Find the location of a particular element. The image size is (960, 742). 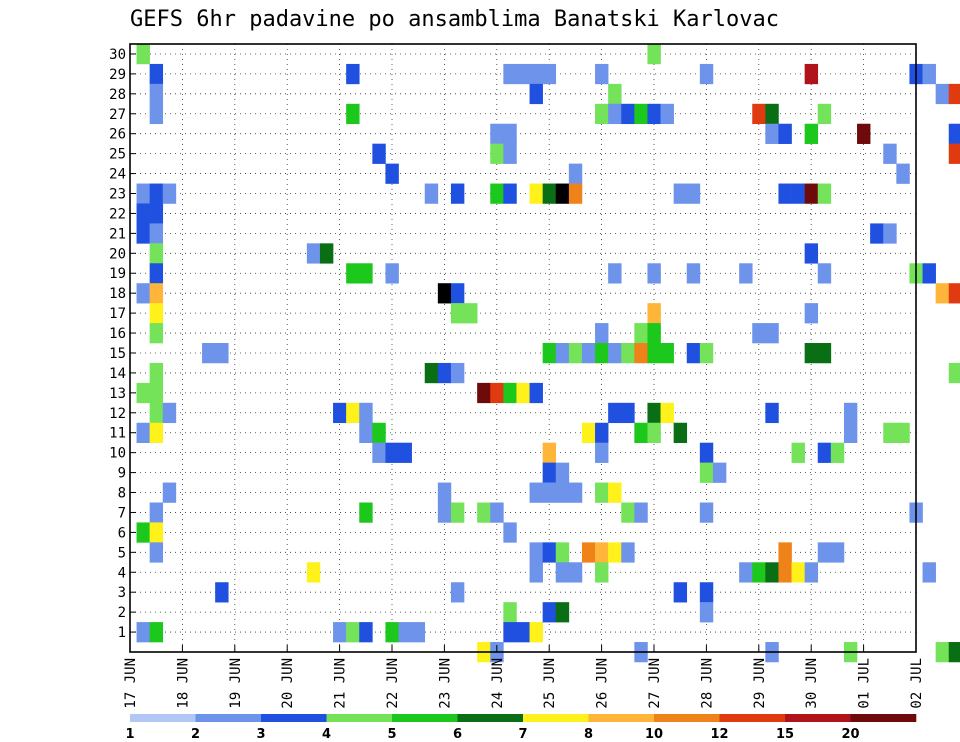

y-tick-label: 26 is located at coordinates (117, 135).